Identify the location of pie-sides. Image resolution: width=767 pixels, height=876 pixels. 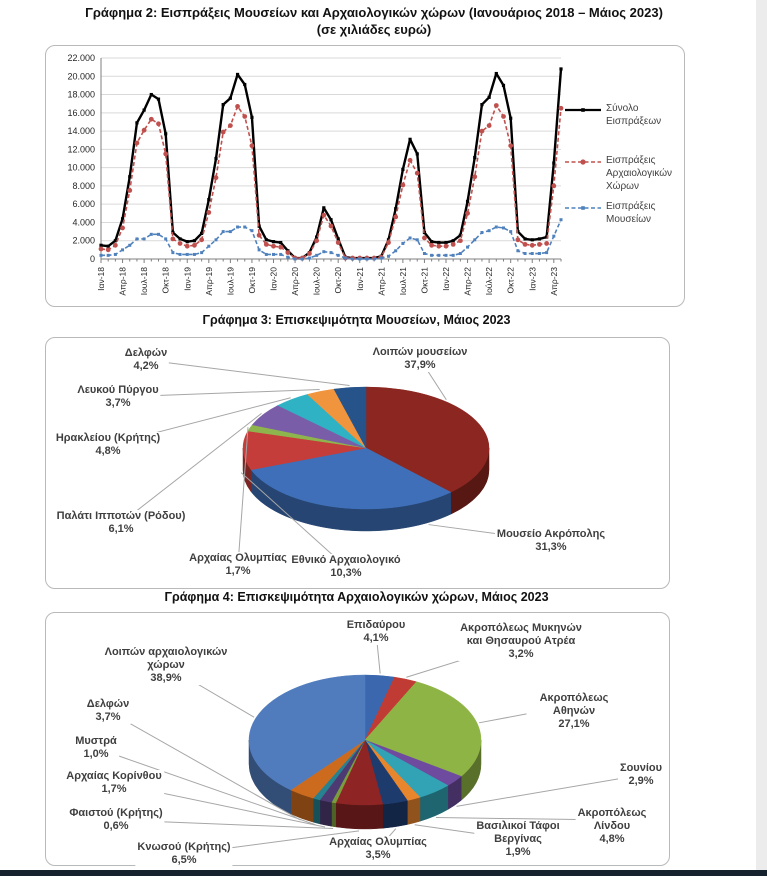
(365, 784).